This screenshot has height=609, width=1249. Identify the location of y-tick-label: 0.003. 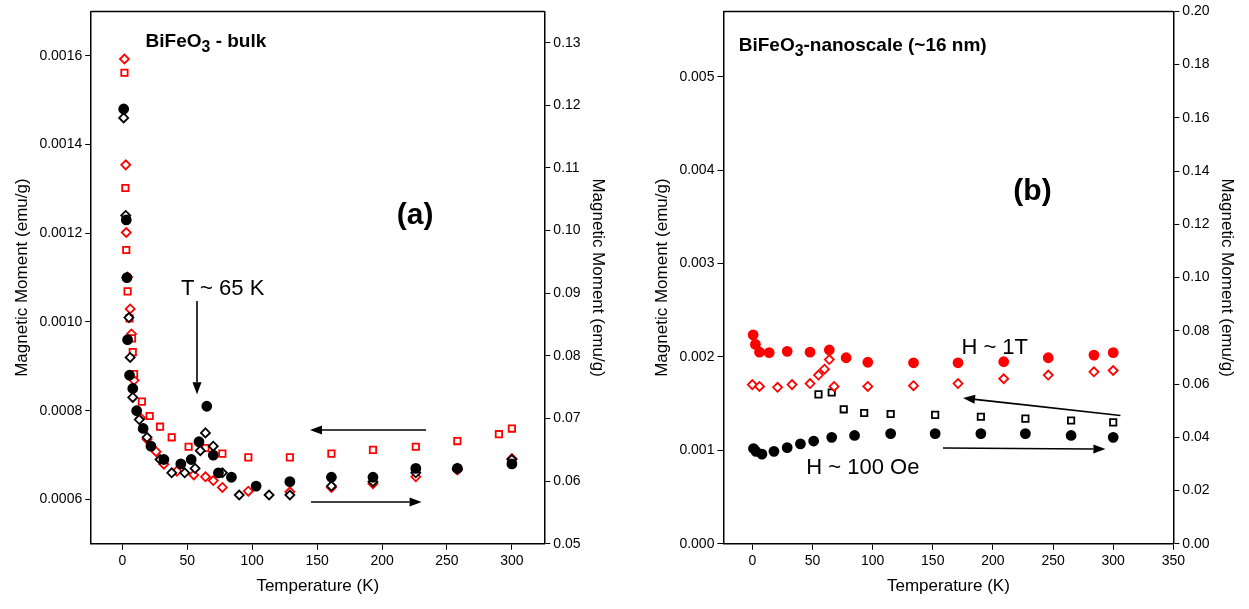
(697, 262).